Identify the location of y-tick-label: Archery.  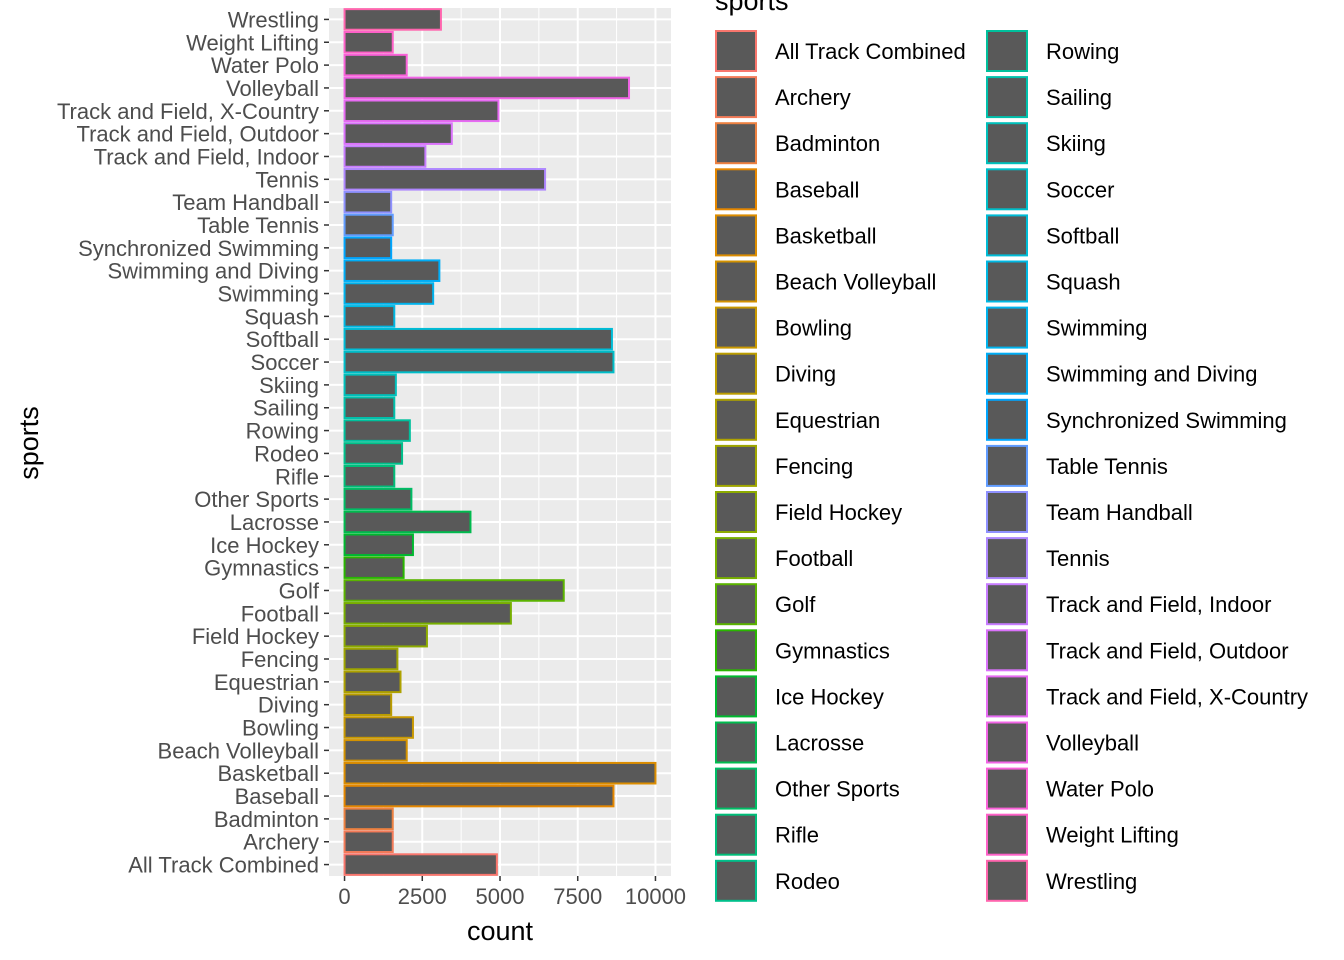
(281, 842).